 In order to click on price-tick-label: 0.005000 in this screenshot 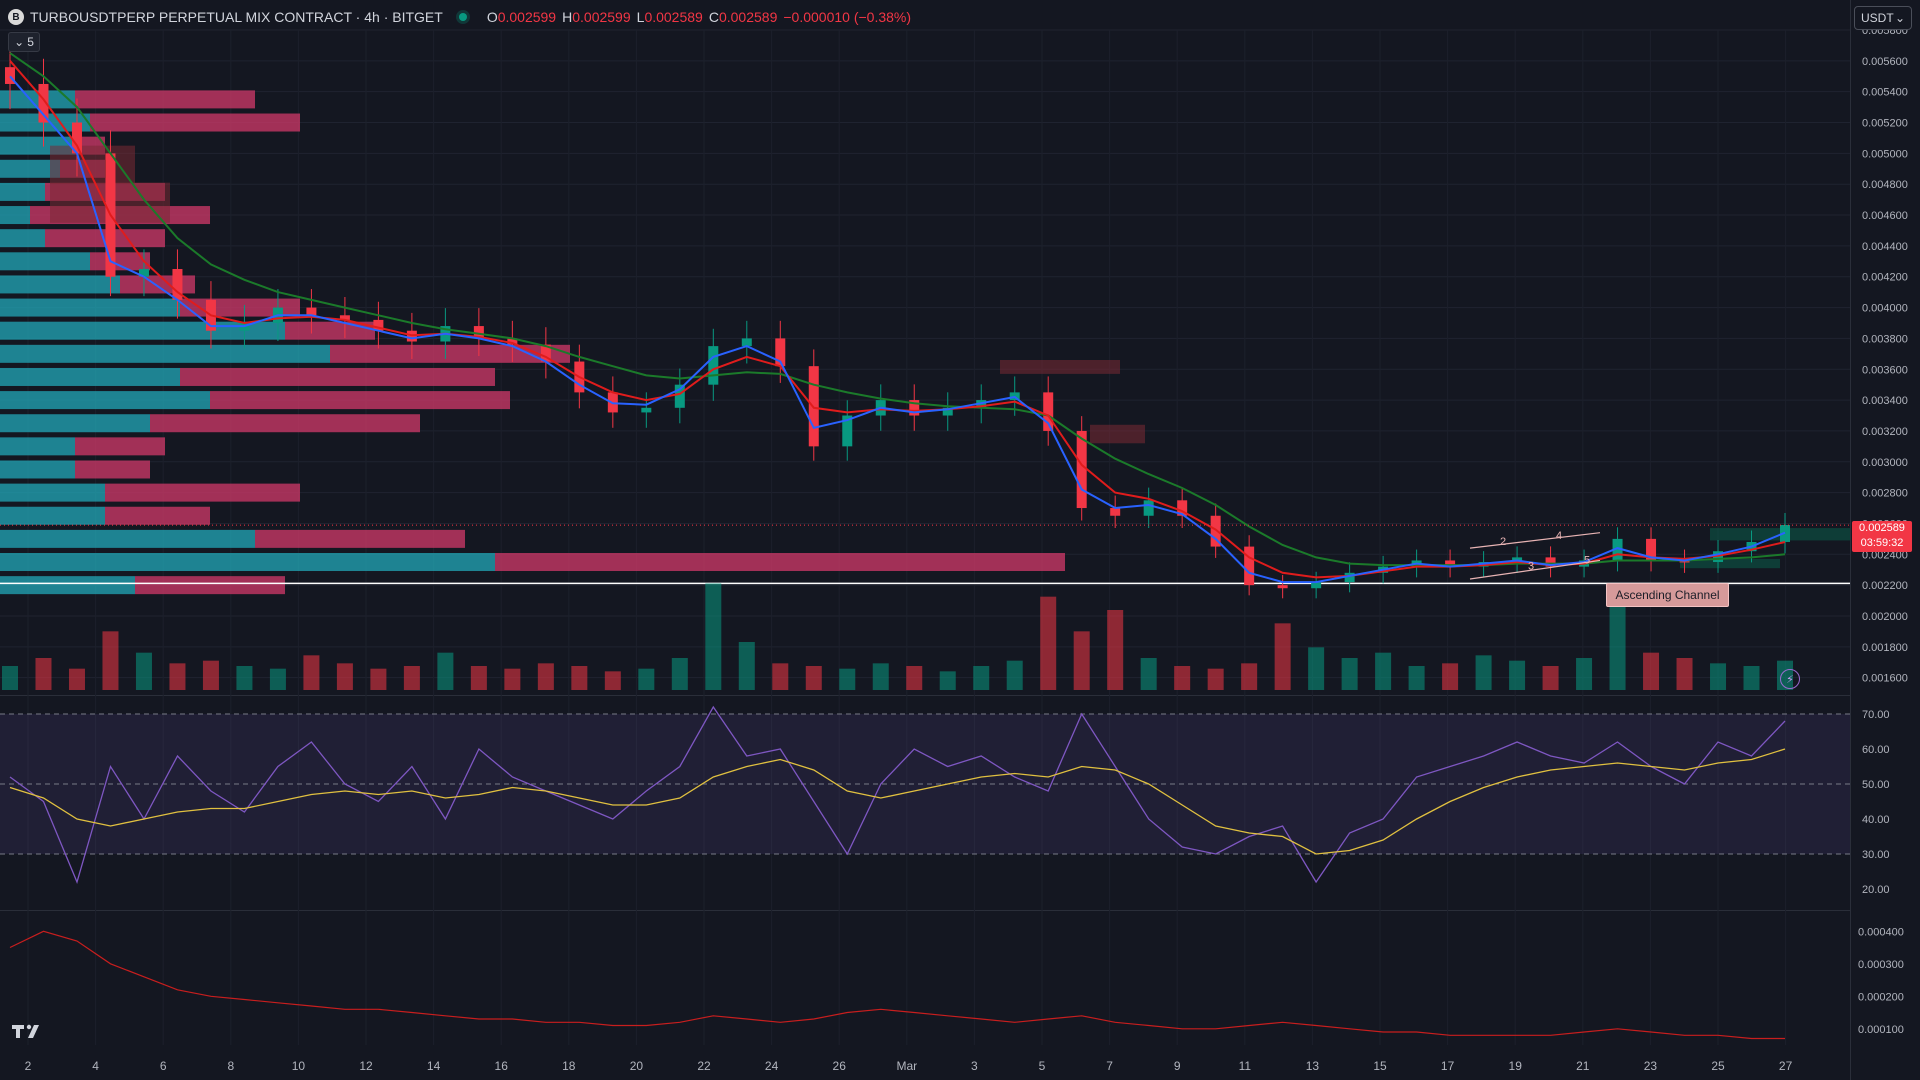, I will do `click(1885, 154)`.